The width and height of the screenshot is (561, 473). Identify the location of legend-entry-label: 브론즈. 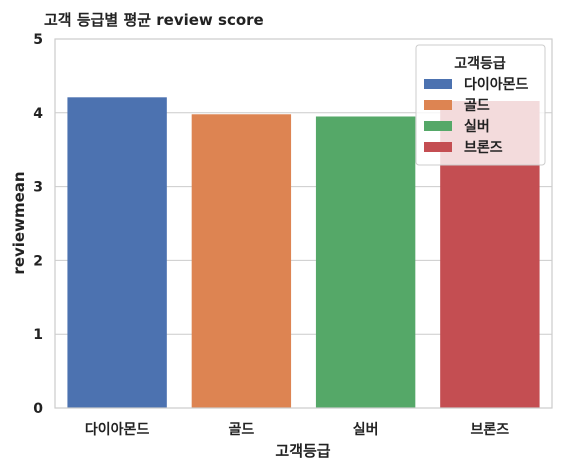
(483, 148).